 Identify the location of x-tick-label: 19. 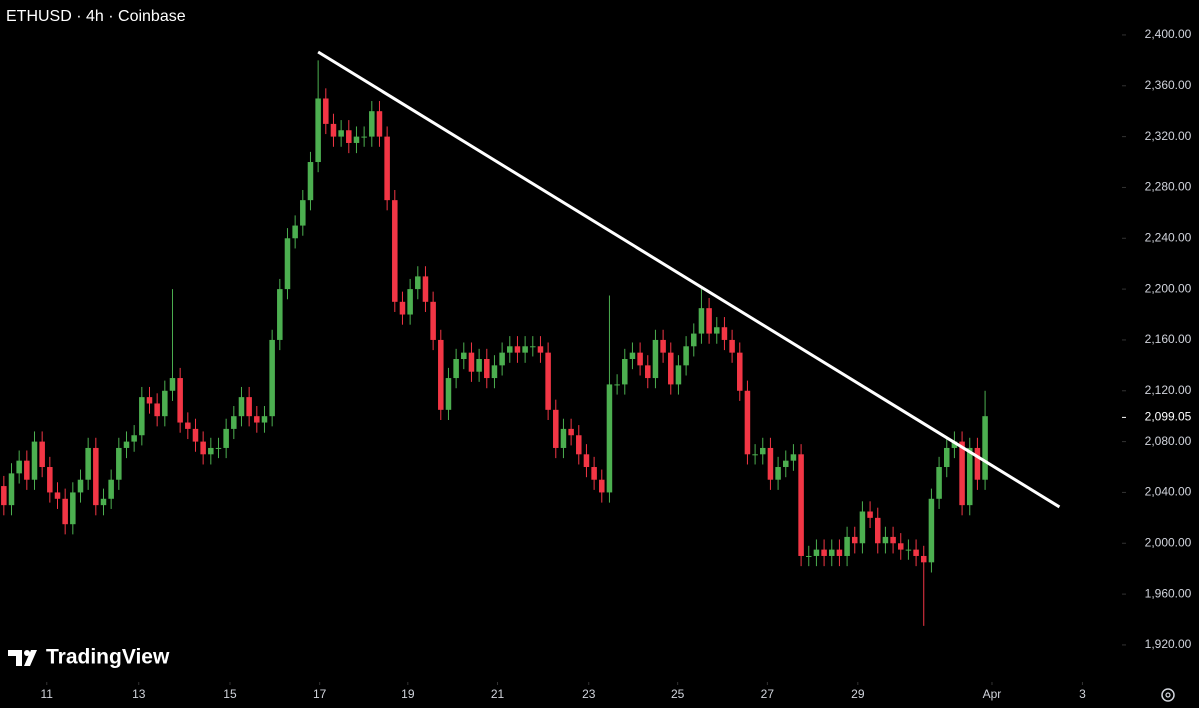
(408, 694).